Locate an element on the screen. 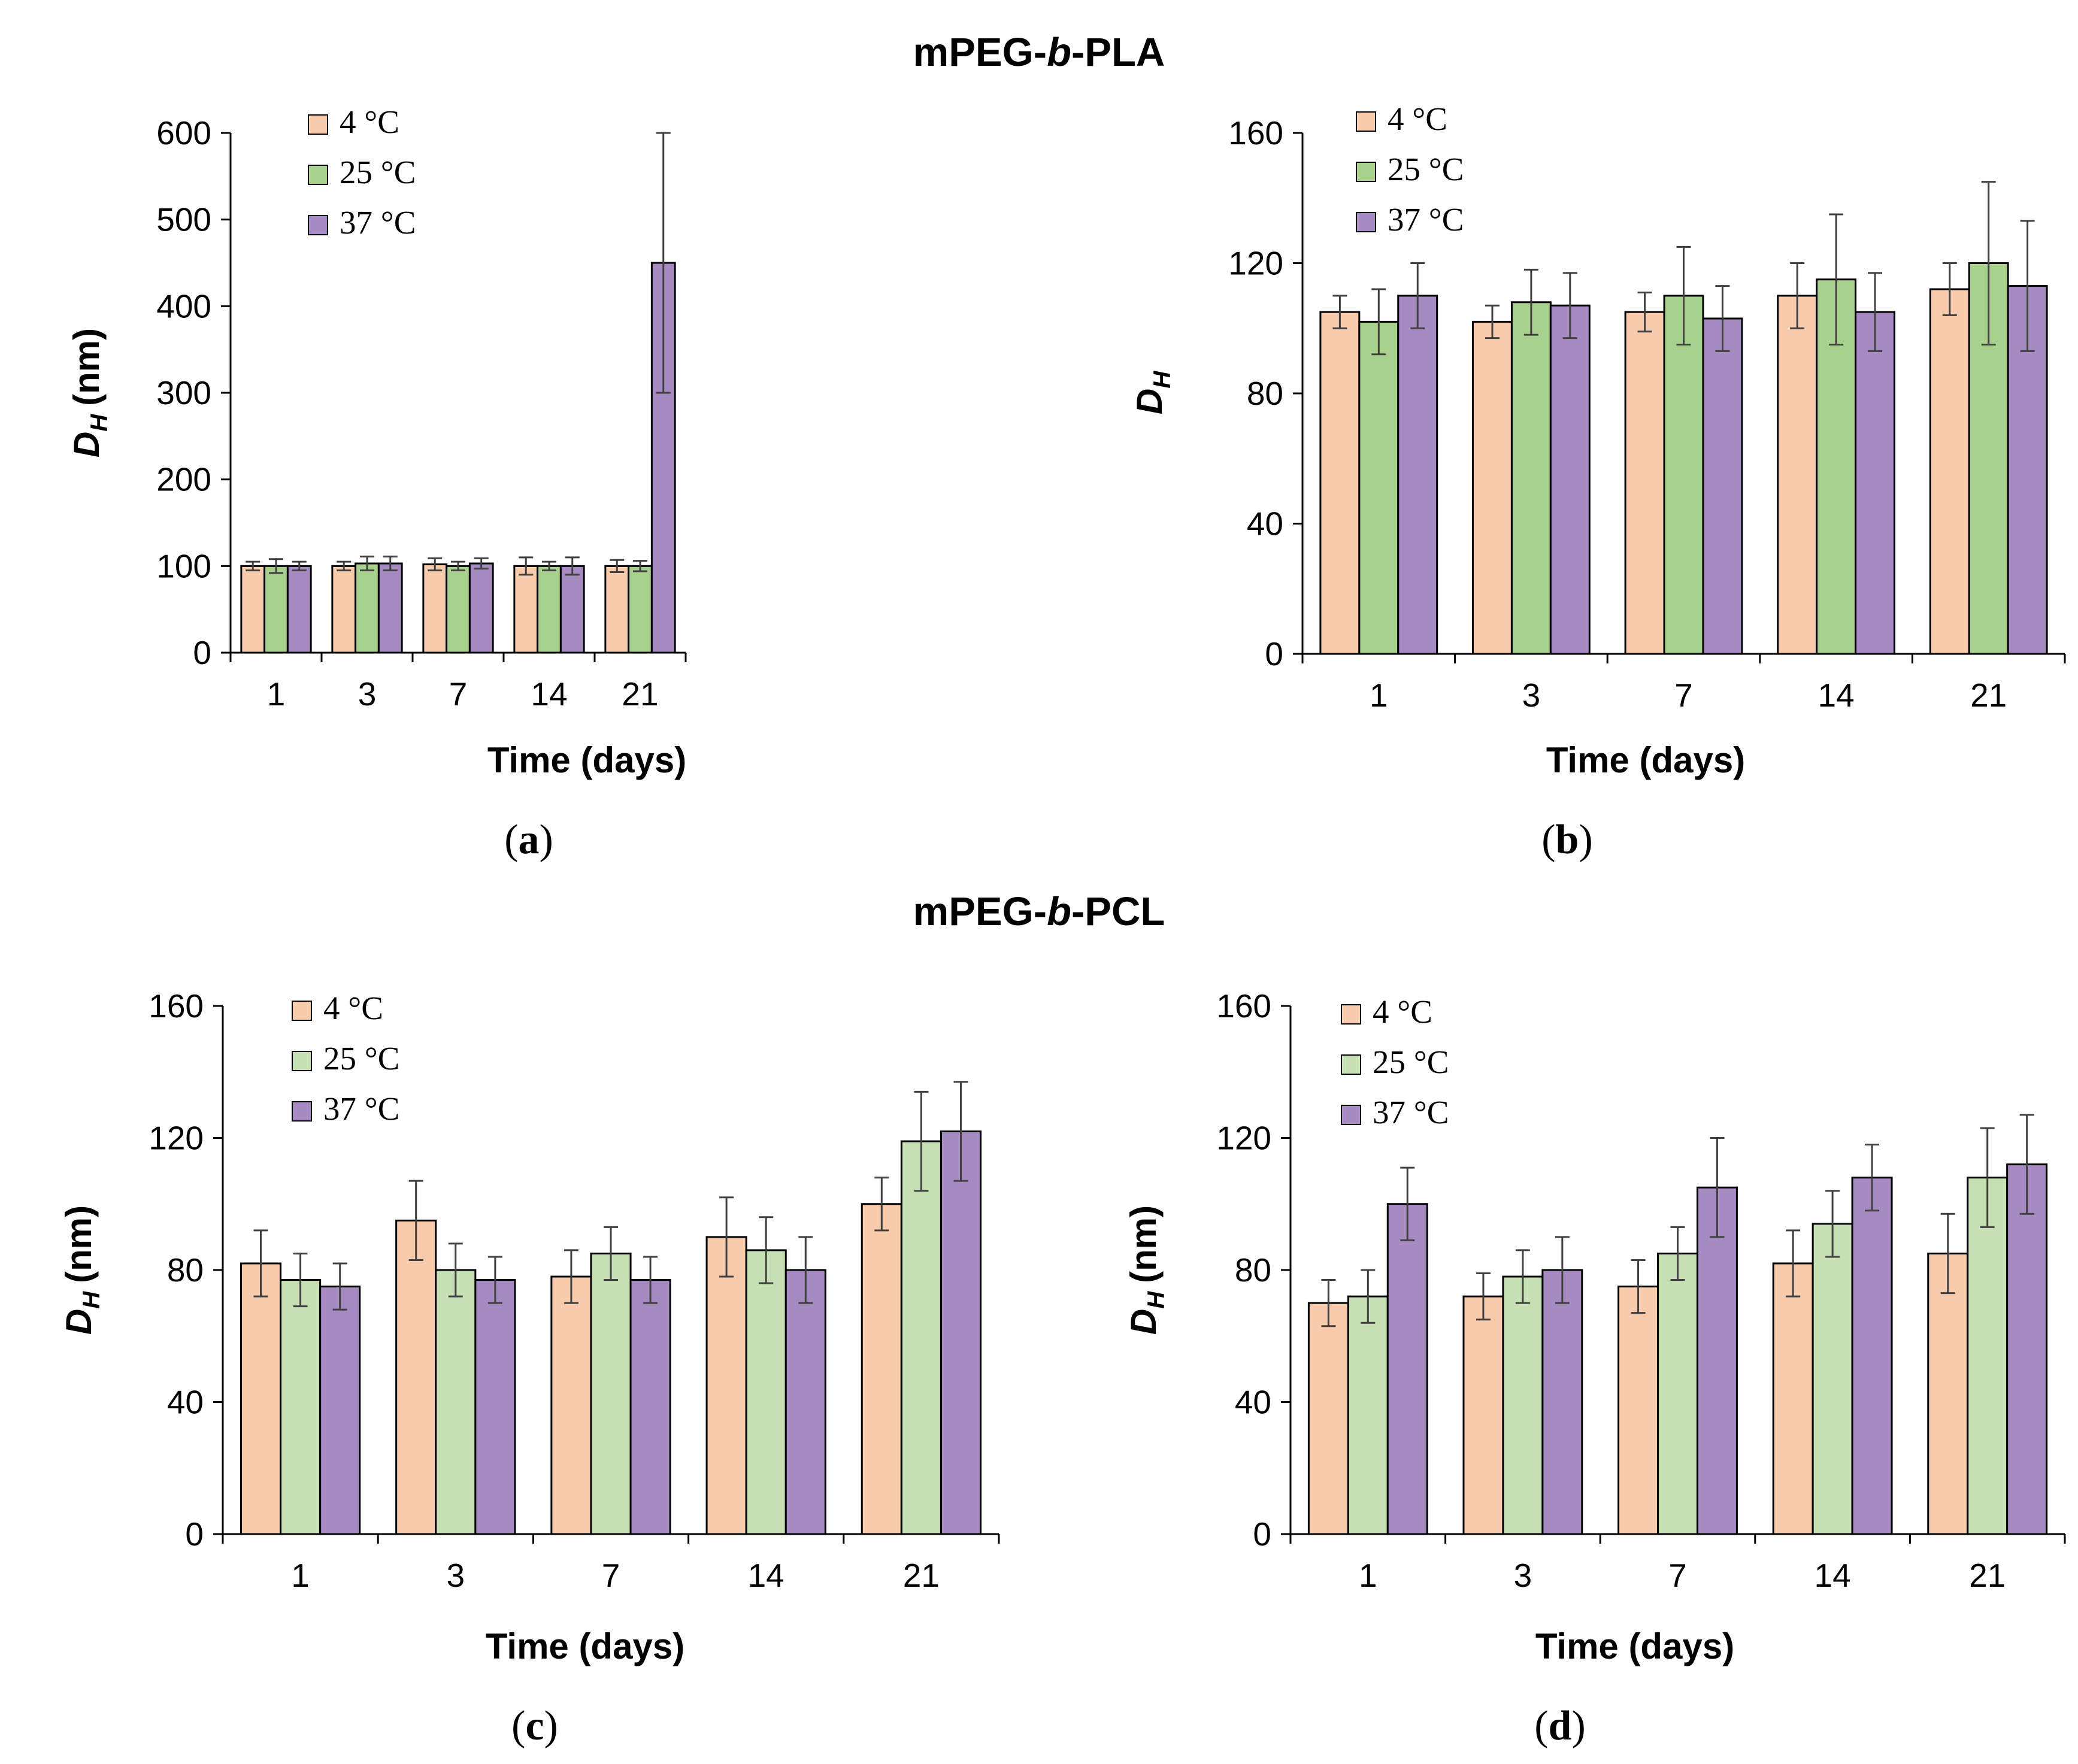  y-axis-label: DH is located at coordinates (1152, 392).